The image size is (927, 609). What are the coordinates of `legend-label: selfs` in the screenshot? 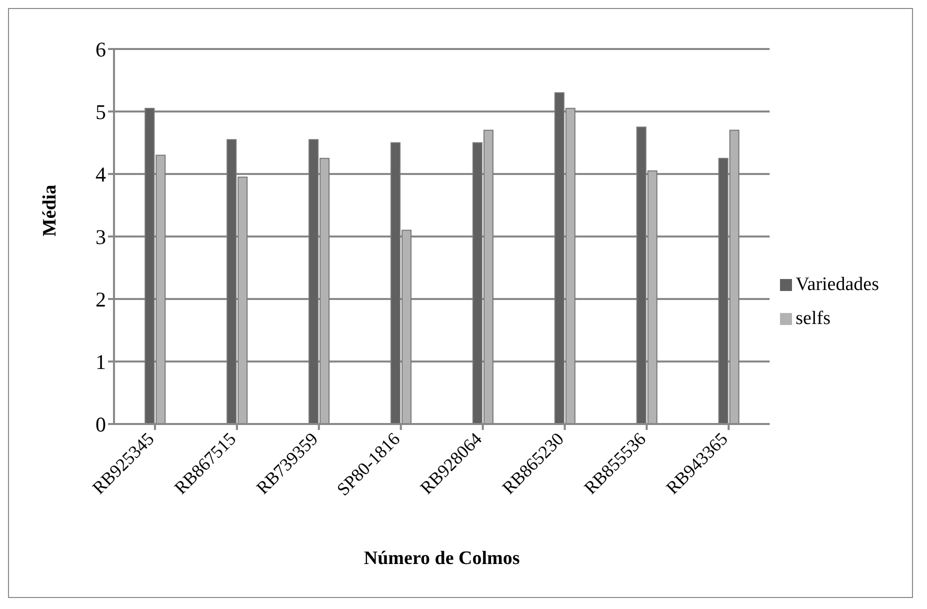 It's located at (813, 318).